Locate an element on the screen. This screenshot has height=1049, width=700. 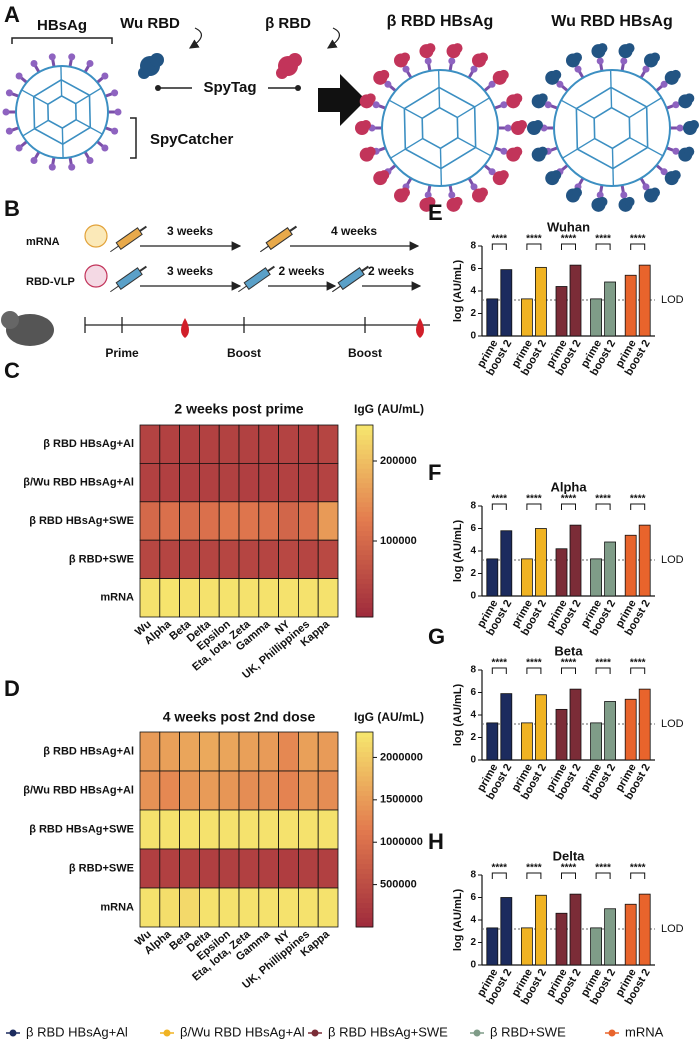
shell is located at coordinates (440, 128).